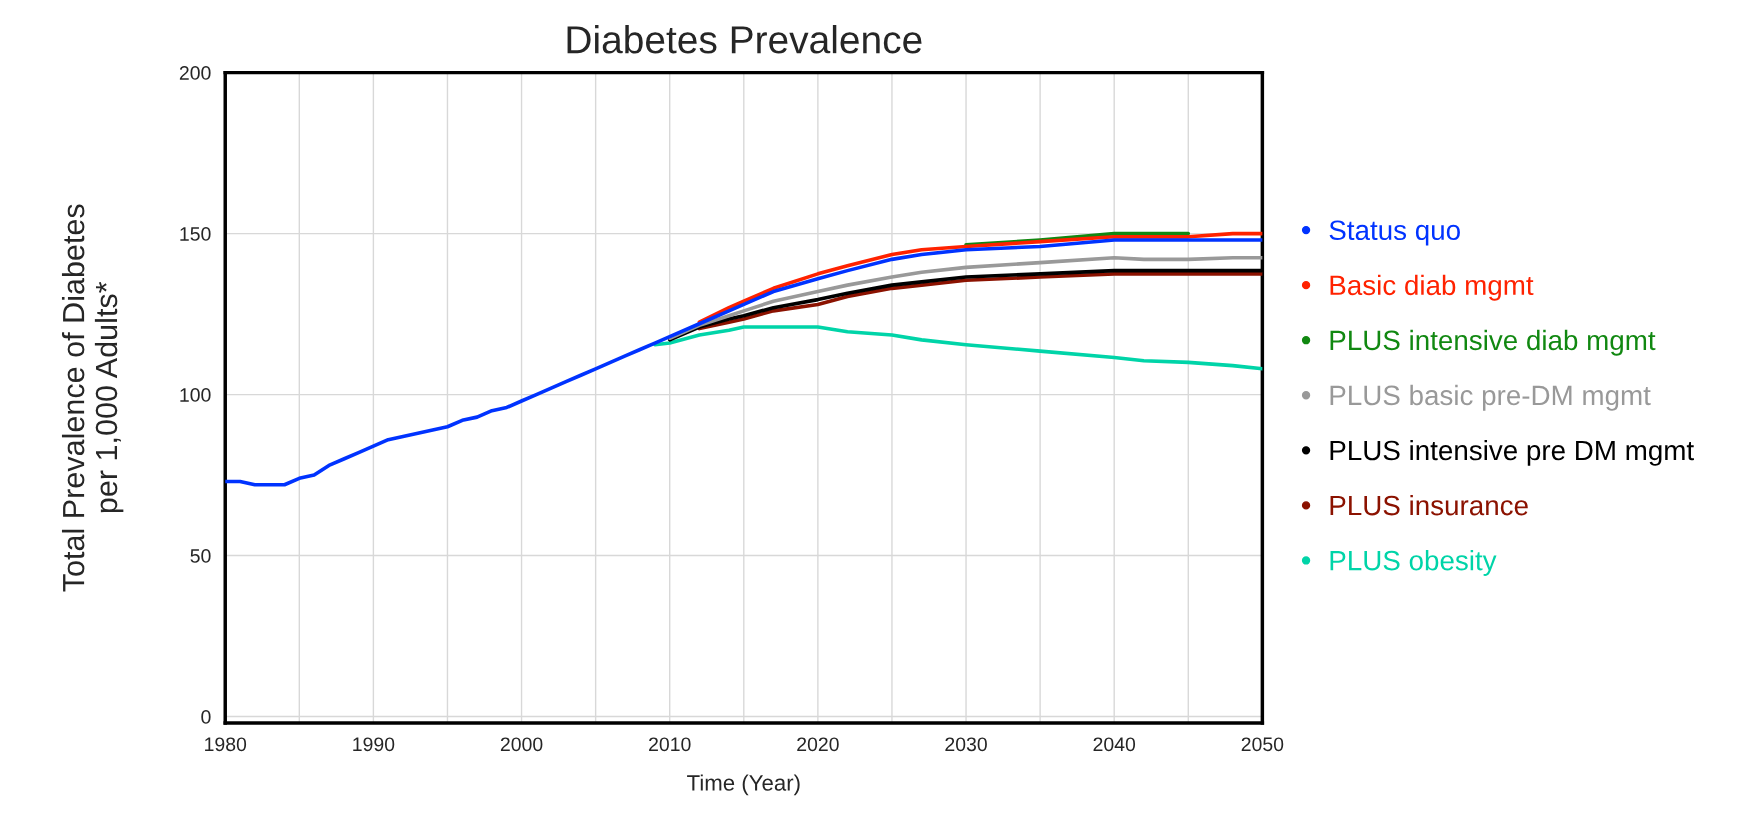 Image resolution: width=1746 pixels, height=816 pixels. What do you see at coordinates (1394, 233) in the screenshot?
I see `legend-label: Status quo` at bounding box center [1394, 233].